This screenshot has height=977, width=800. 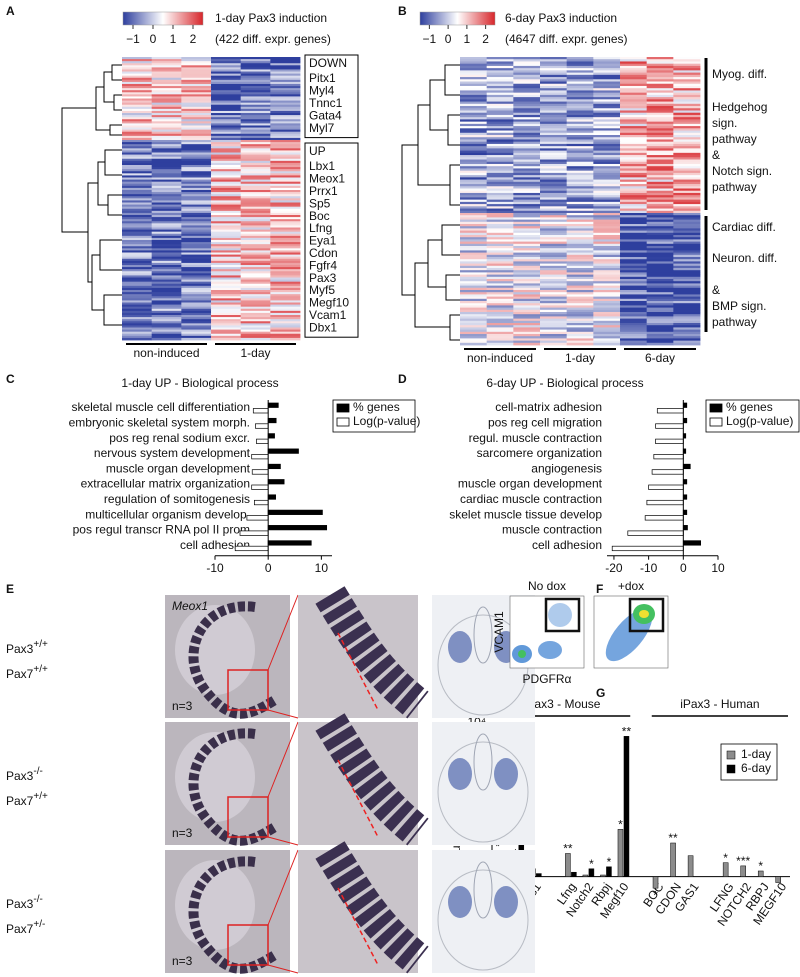 What do you see at coordinates (386, 421) in the screenshot?
I see `legend-label: Log(p-value)` at bounding box center [386, 421].